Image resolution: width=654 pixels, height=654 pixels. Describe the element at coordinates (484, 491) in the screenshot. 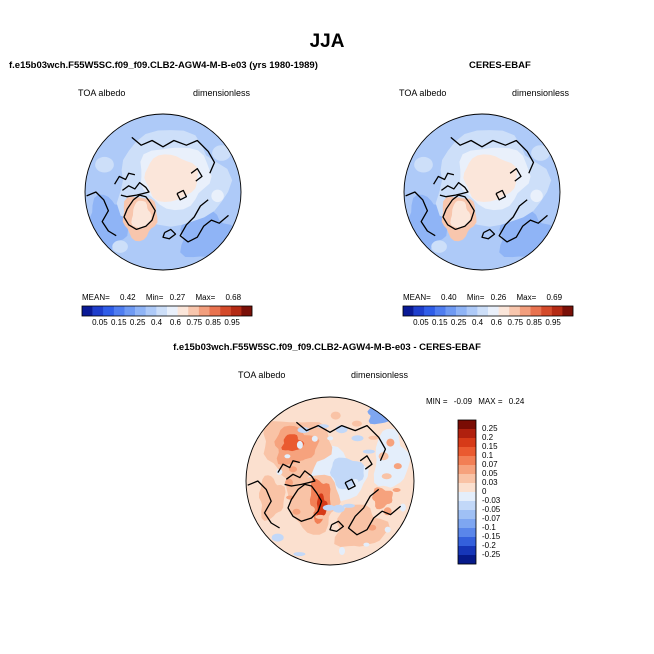

I see `colorbar-tick-label: 0` at that location.